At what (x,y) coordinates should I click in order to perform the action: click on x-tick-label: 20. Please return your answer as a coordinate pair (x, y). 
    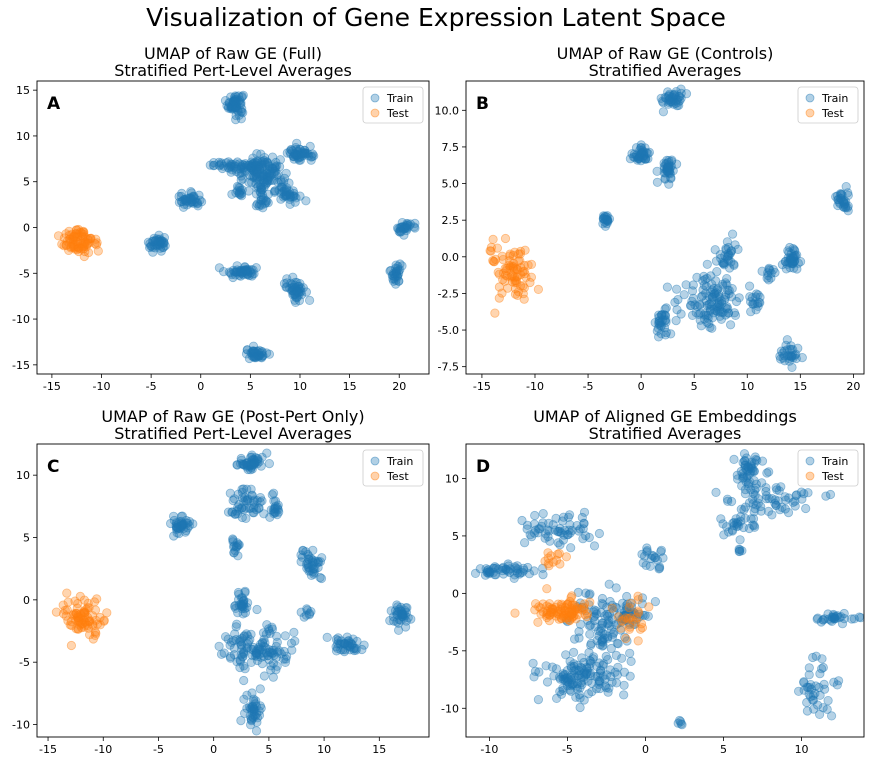
    Looking at the image, I should click on (853, 386).